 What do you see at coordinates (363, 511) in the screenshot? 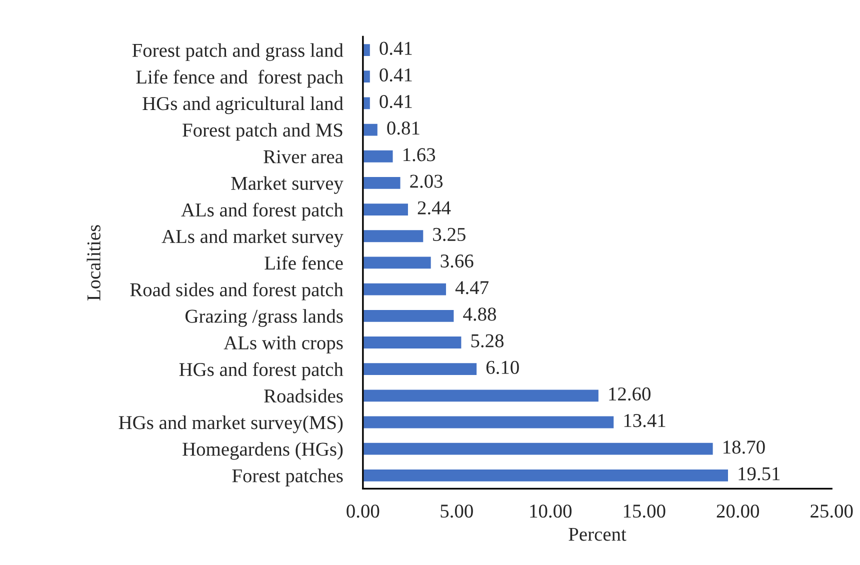
I see `x-tick-label: 0.00` at bounding box center [363, 511].